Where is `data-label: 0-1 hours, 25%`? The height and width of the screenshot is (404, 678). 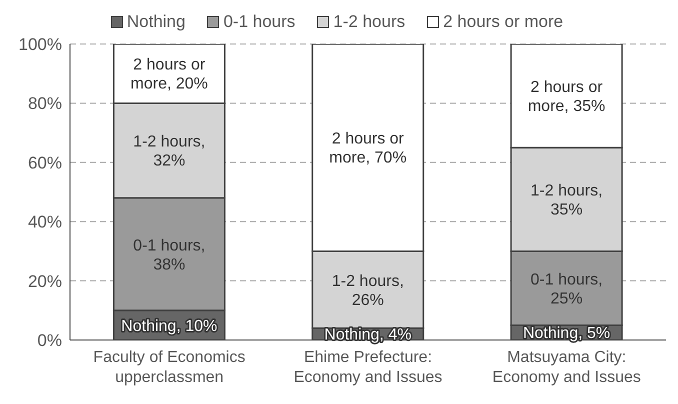
data-label: 0-1 hours, 25% is located at coordinates (566, 289).